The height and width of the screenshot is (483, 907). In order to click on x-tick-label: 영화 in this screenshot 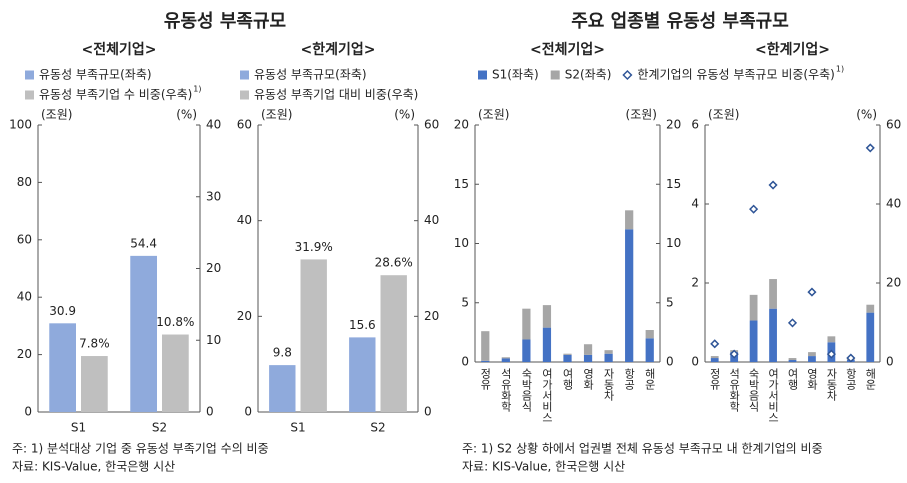, I will do `click(588, 379)`.